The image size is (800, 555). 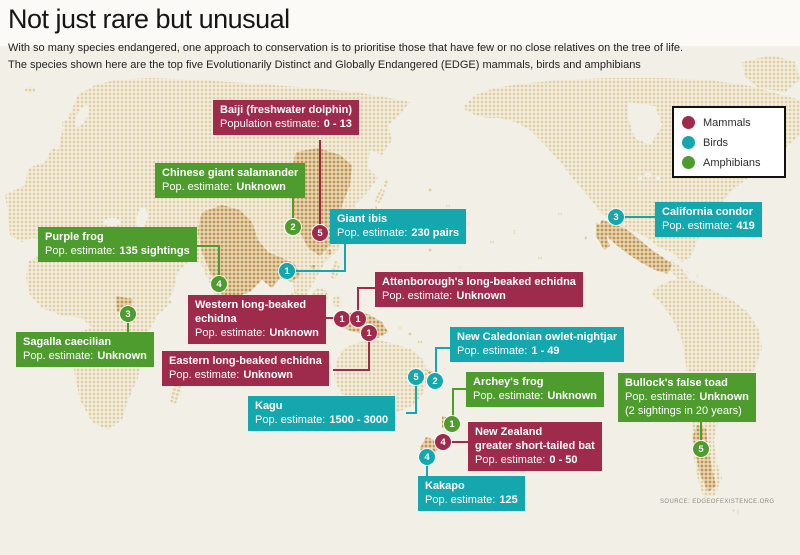 I want to click on marker-sagalla-caecilian: 3, so click(x=128, y=314).